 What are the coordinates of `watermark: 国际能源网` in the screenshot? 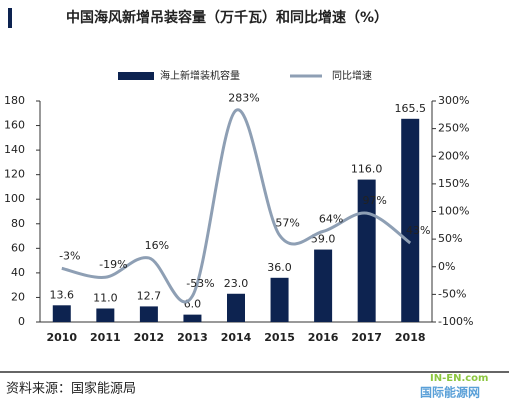 It's located at (450, 392).